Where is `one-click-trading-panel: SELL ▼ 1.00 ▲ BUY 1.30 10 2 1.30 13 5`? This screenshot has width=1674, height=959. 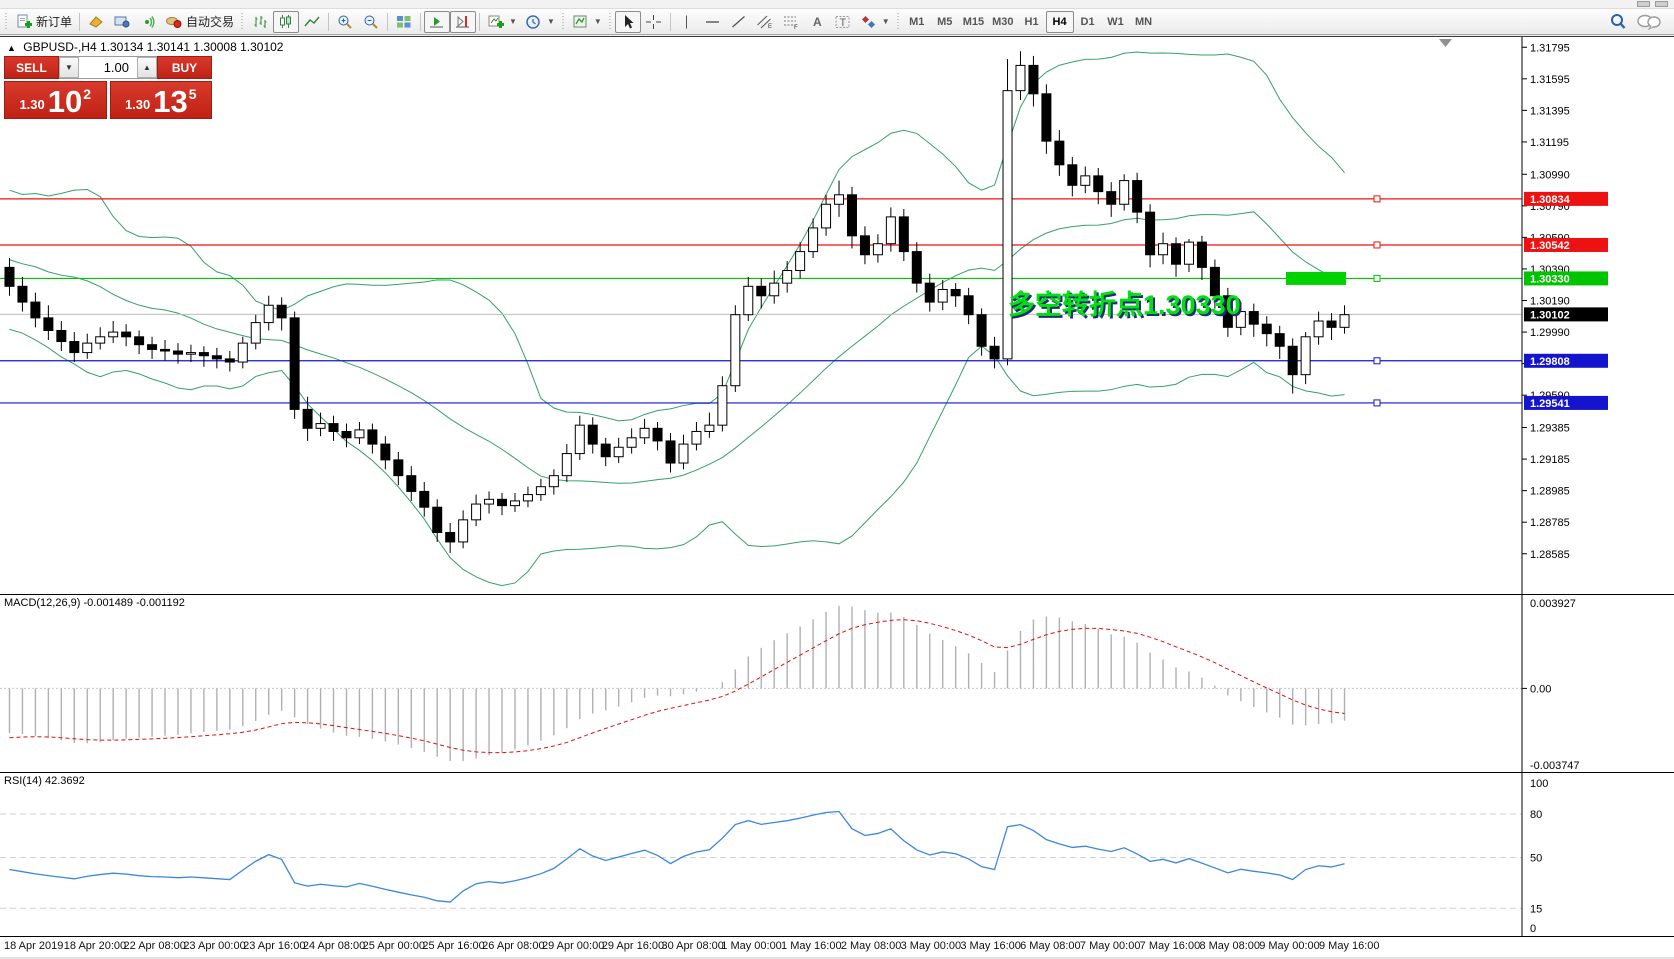 one-click-trading-panel: SELL ▼ 1.00 ▲ BUY 1.30 10 2 1.30 13 5 is located at coordinates (108, 87).